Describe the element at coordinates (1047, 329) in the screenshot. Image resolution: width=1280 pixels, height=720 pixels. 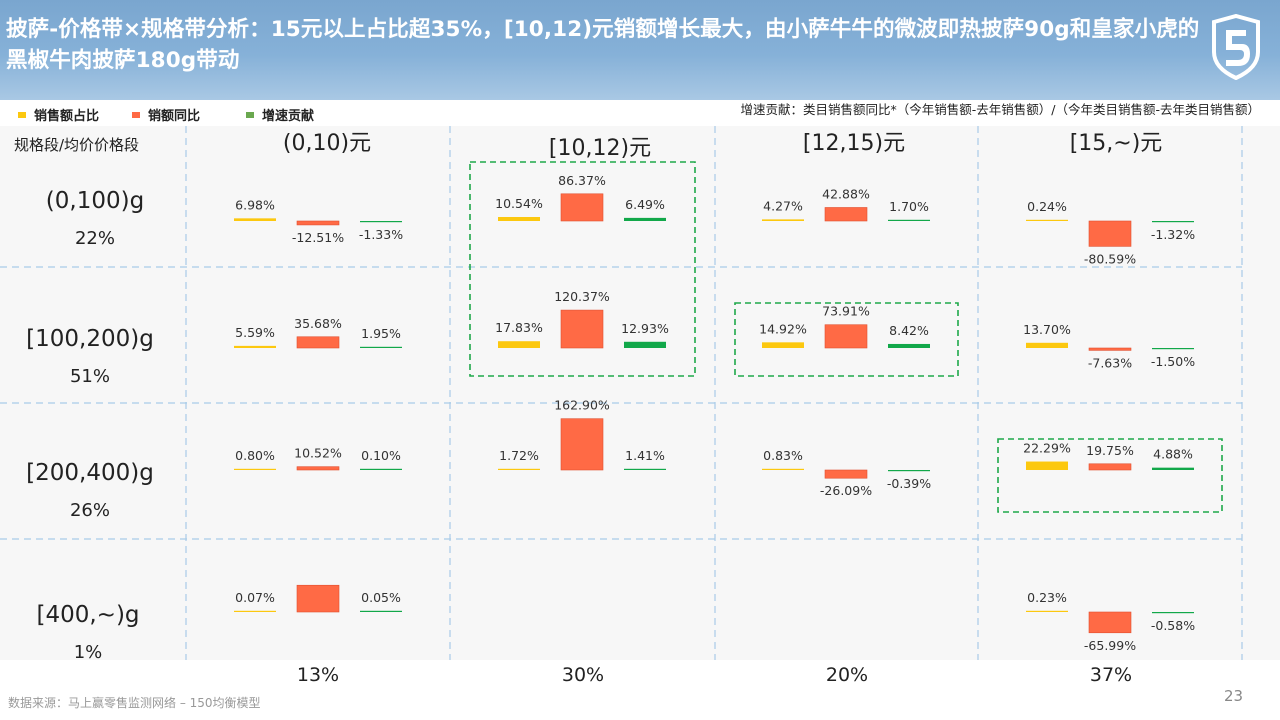
I see `share-label-100-200-g-15-~: 13.70%` at that location.